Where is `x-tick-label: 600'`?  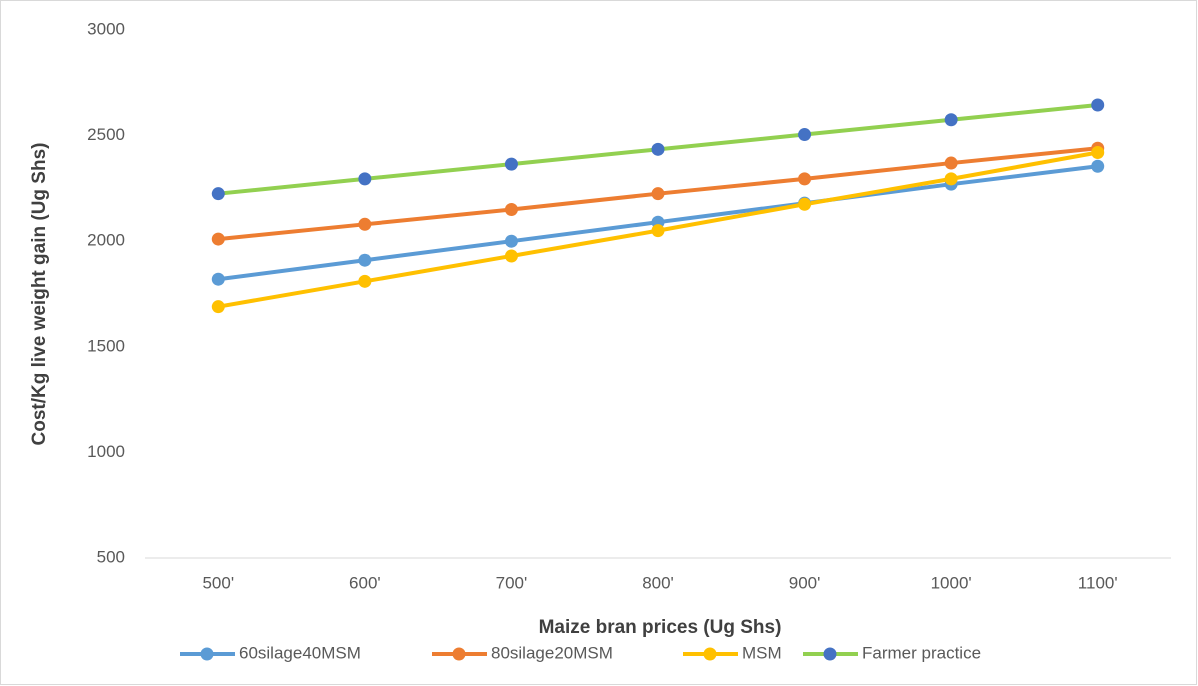 x-tick-label: 600' is located at coordinates (365, 582).